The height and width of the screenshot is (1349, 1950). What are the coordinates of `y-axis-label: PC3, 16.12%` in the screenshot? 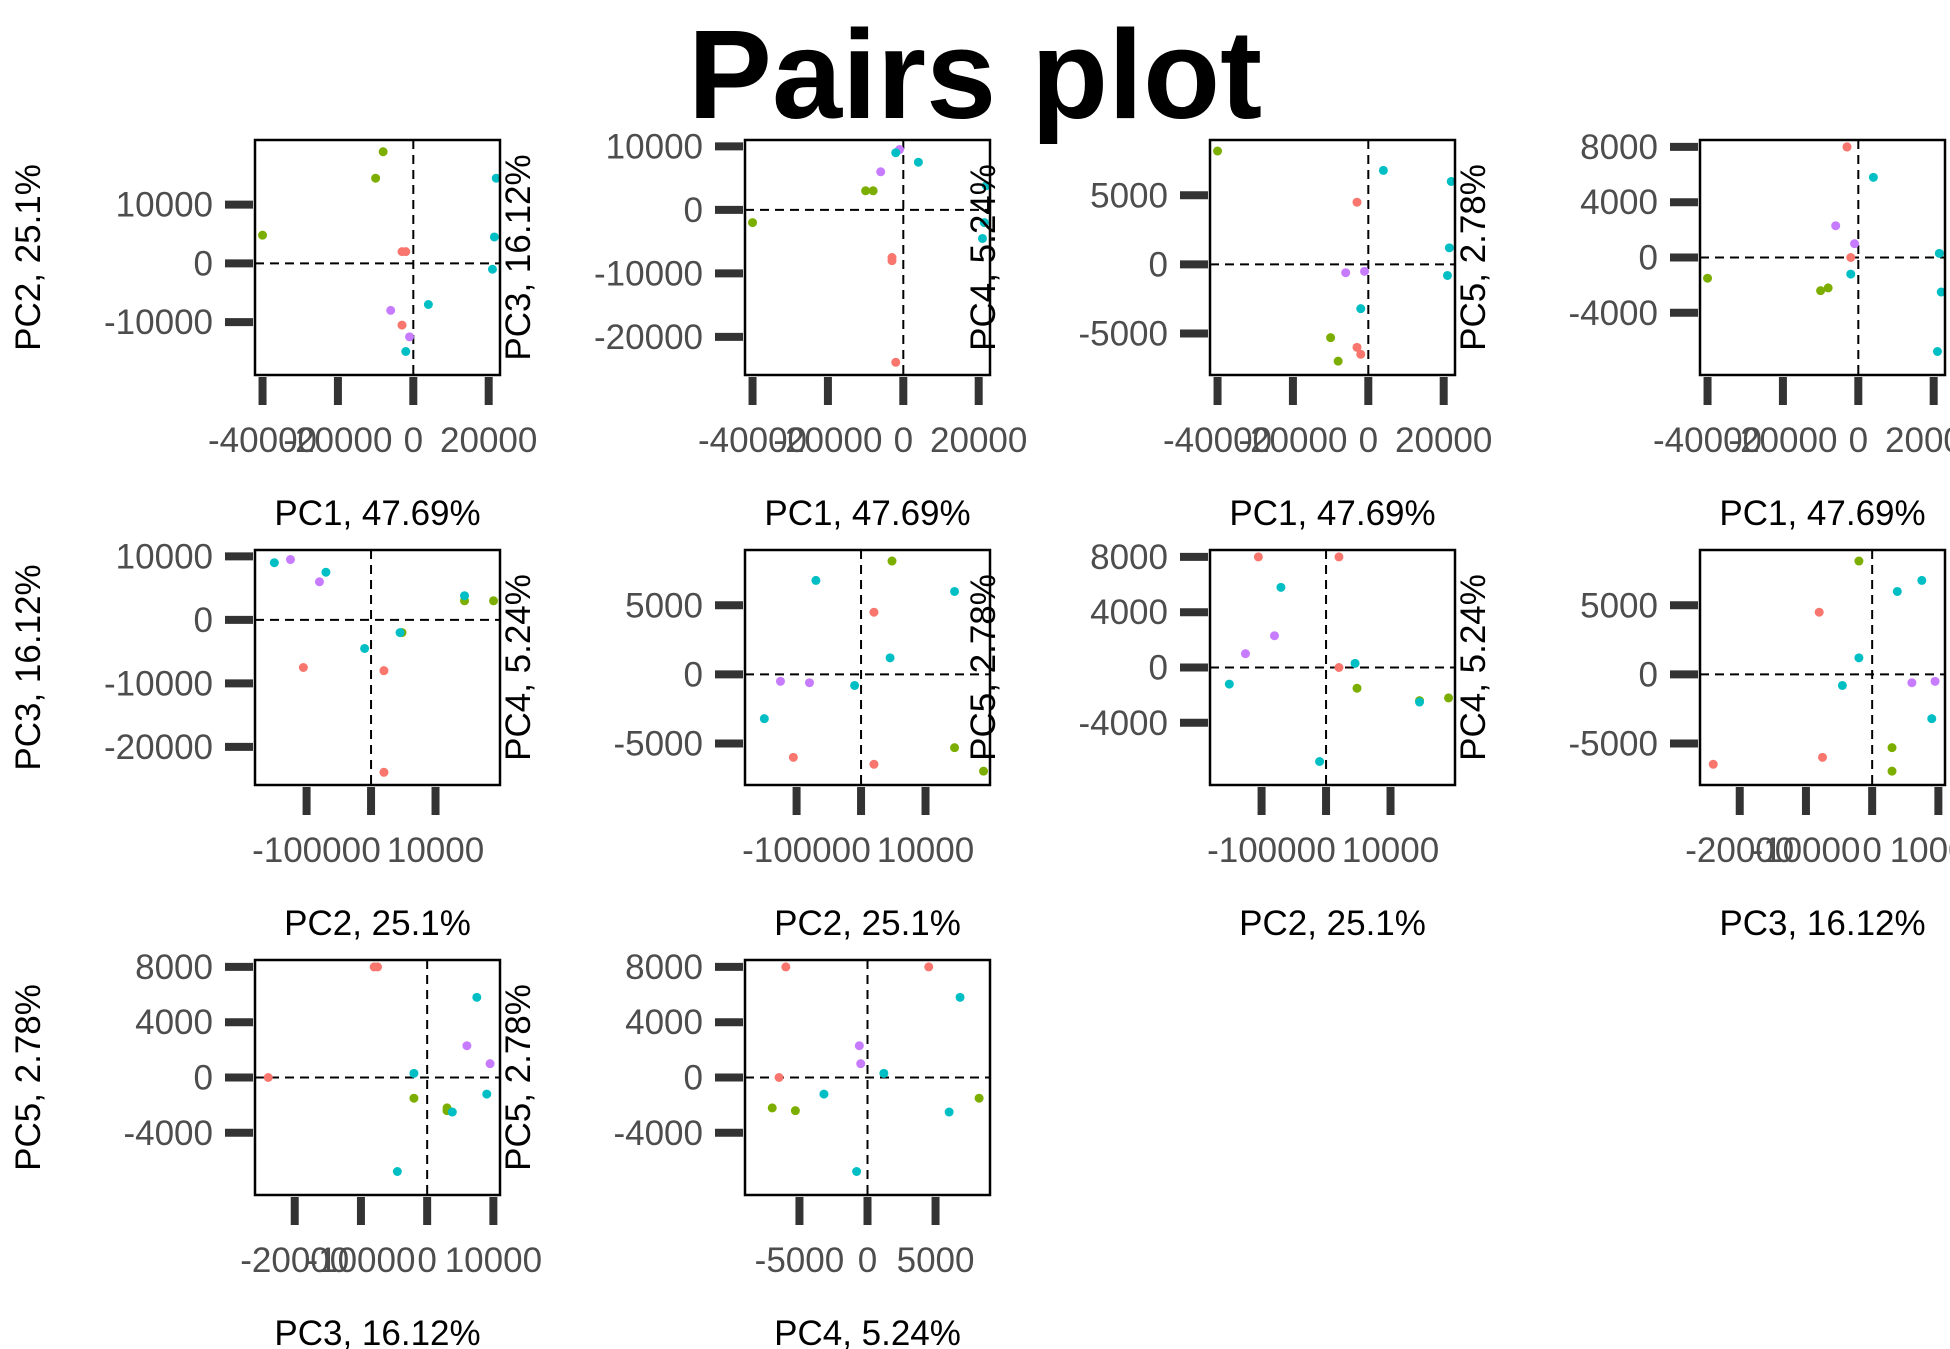 It's located at (28, 667).